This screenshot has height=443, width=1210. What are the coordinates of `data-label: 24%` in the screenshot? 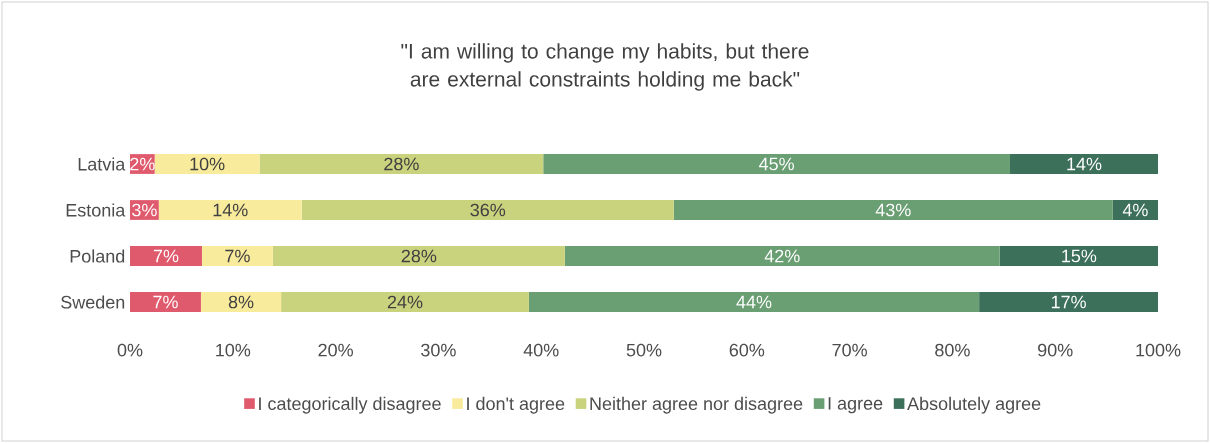 It's located at (405, 302).